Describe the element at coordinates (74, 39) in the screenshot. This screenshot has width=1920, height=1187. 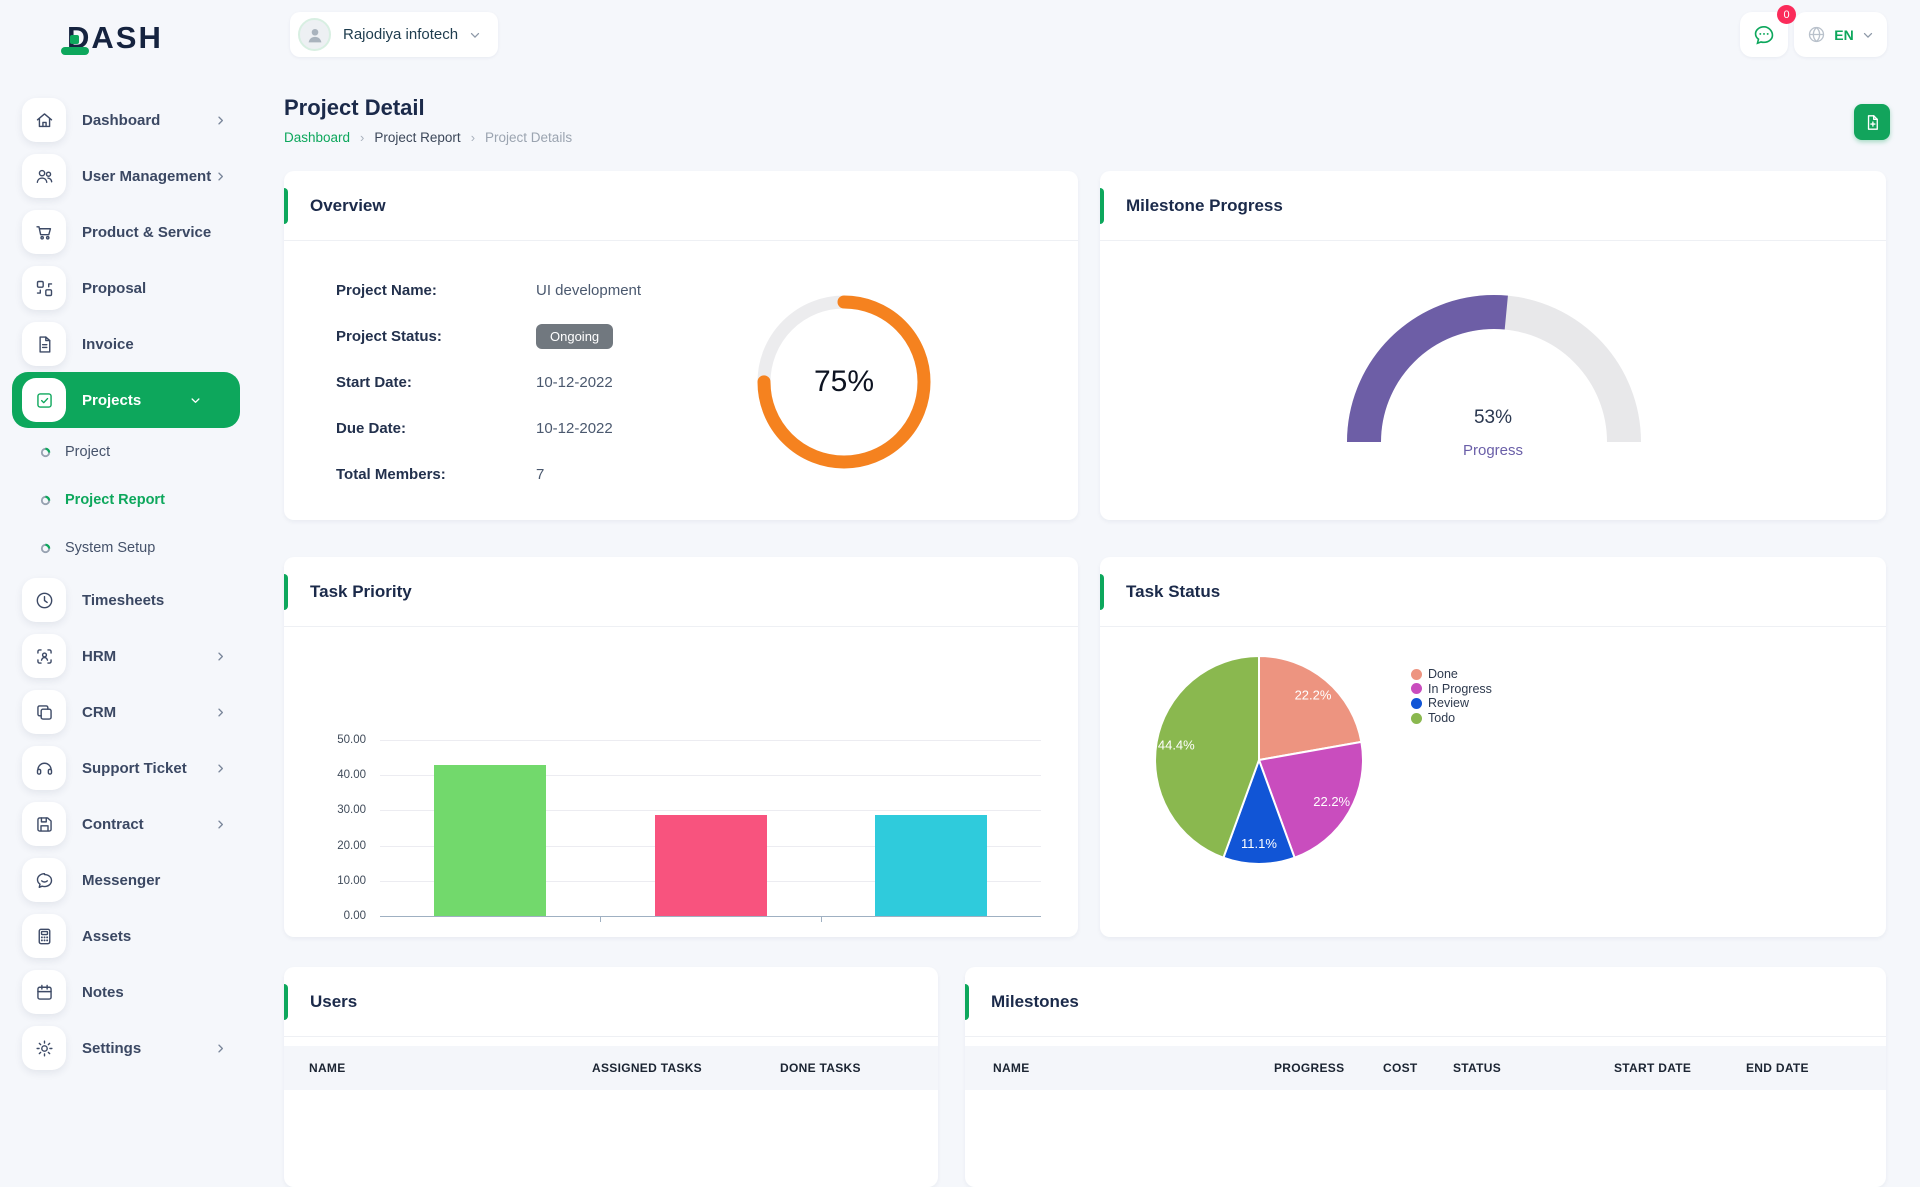
I see `logo-dot` at that location.